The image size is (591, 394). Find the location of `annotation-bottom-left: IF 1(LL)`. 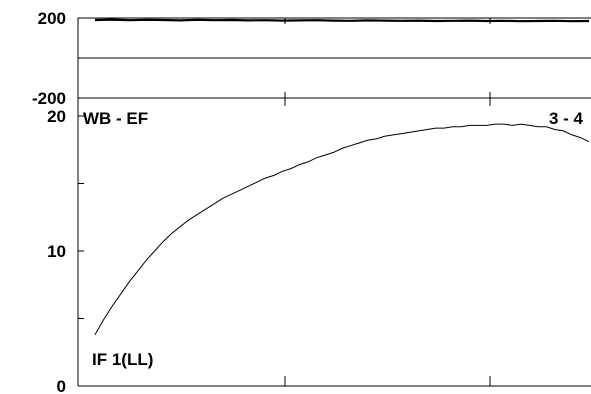

annotation-bottom-left: IF 1(LL) is located at coordinates (122, 359).